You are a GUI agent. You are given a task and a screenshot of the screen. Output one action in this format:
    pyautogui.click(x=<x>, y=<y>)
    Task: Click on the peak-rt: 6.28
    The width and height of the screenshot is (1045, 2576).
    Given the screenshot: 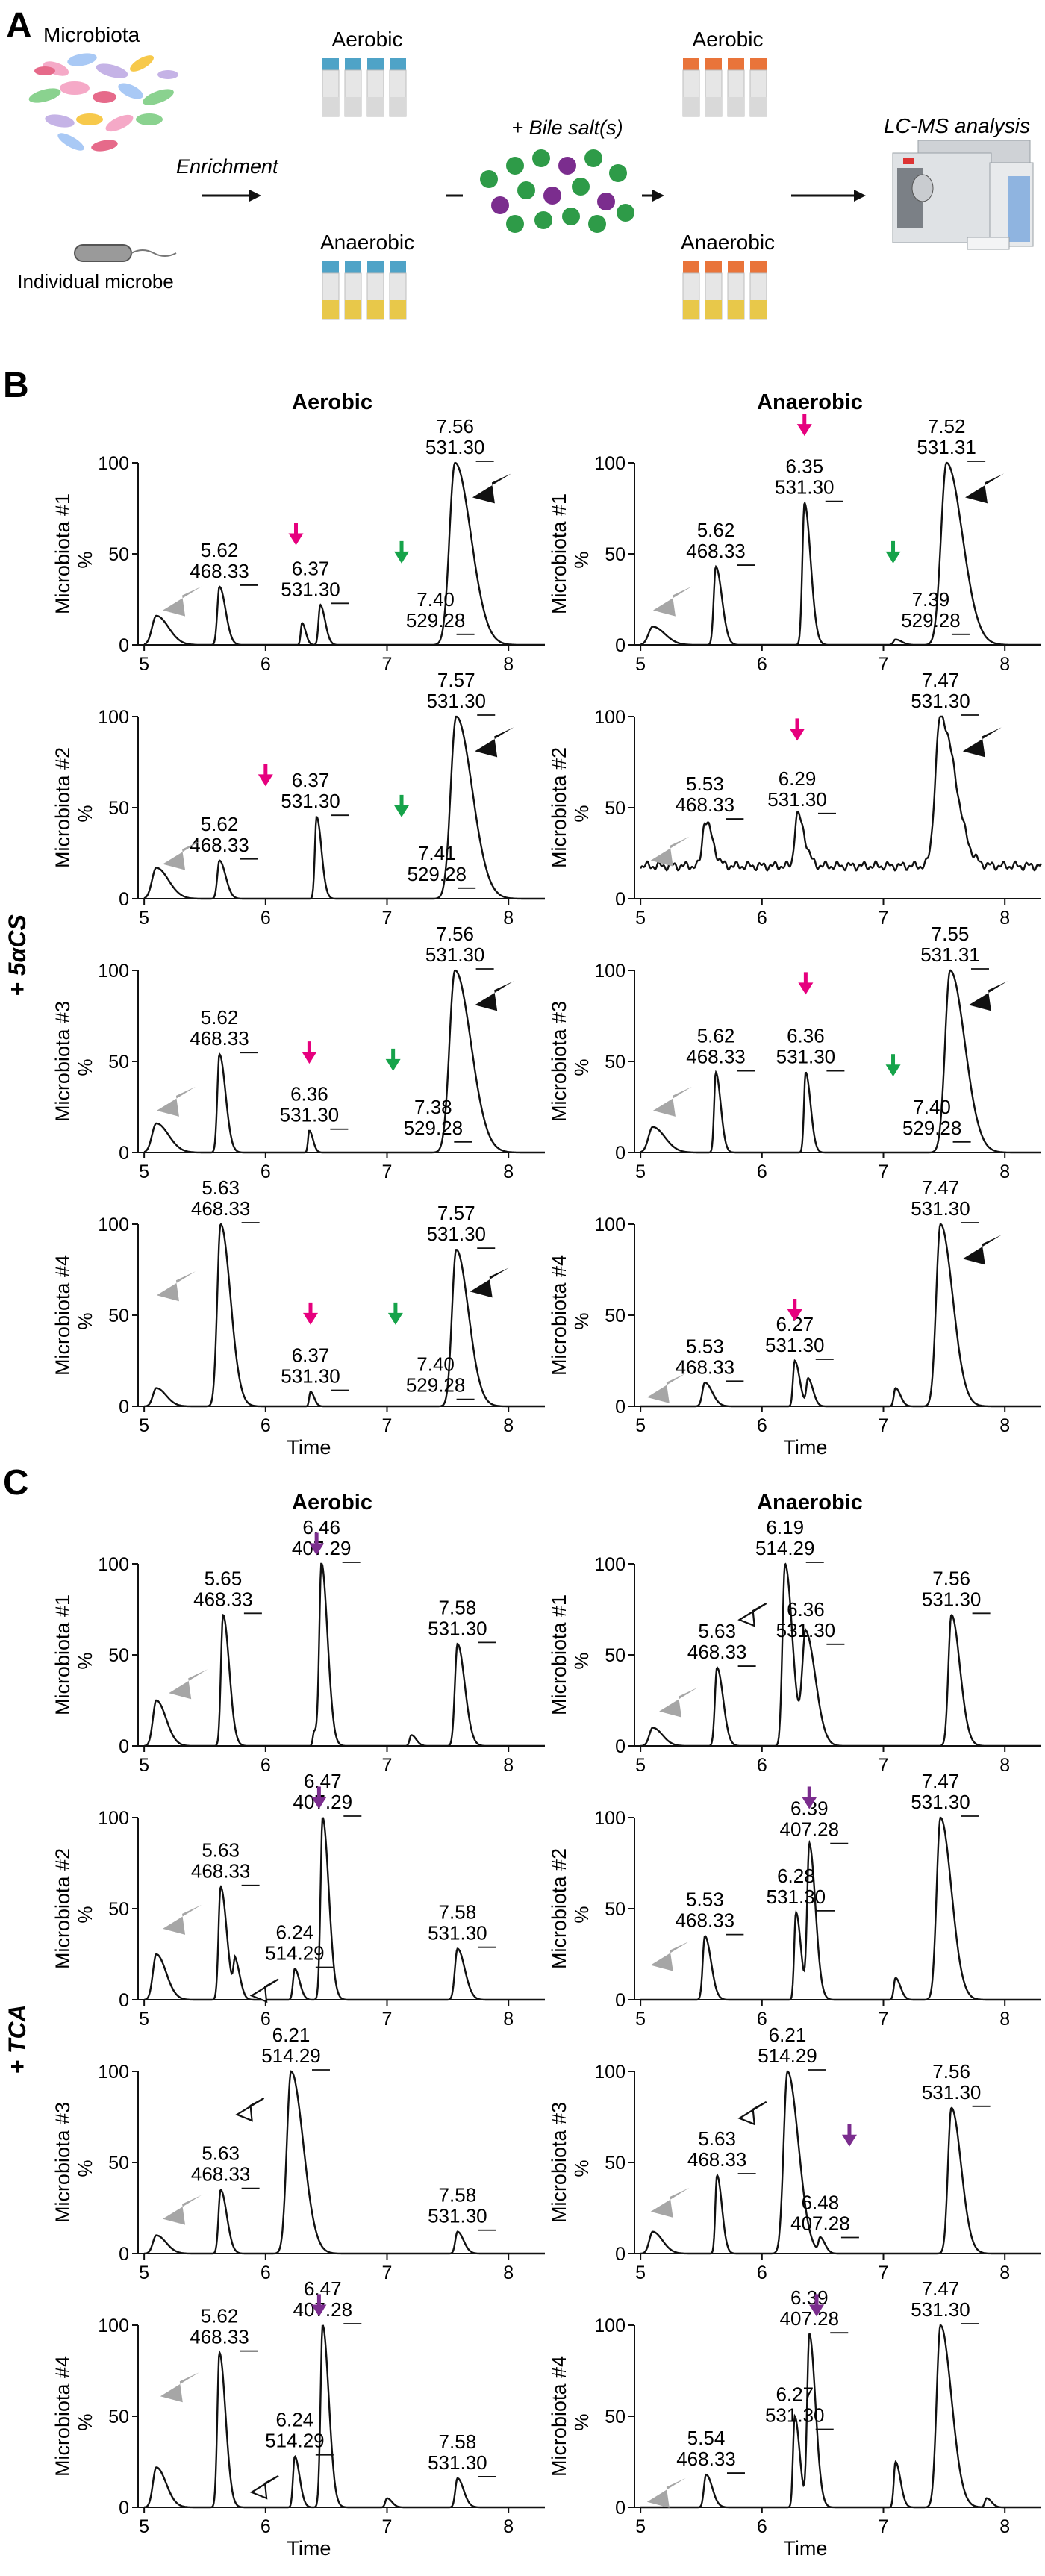 What is the action you would take?
    pyautogui.click(x=796, y=1876)
    